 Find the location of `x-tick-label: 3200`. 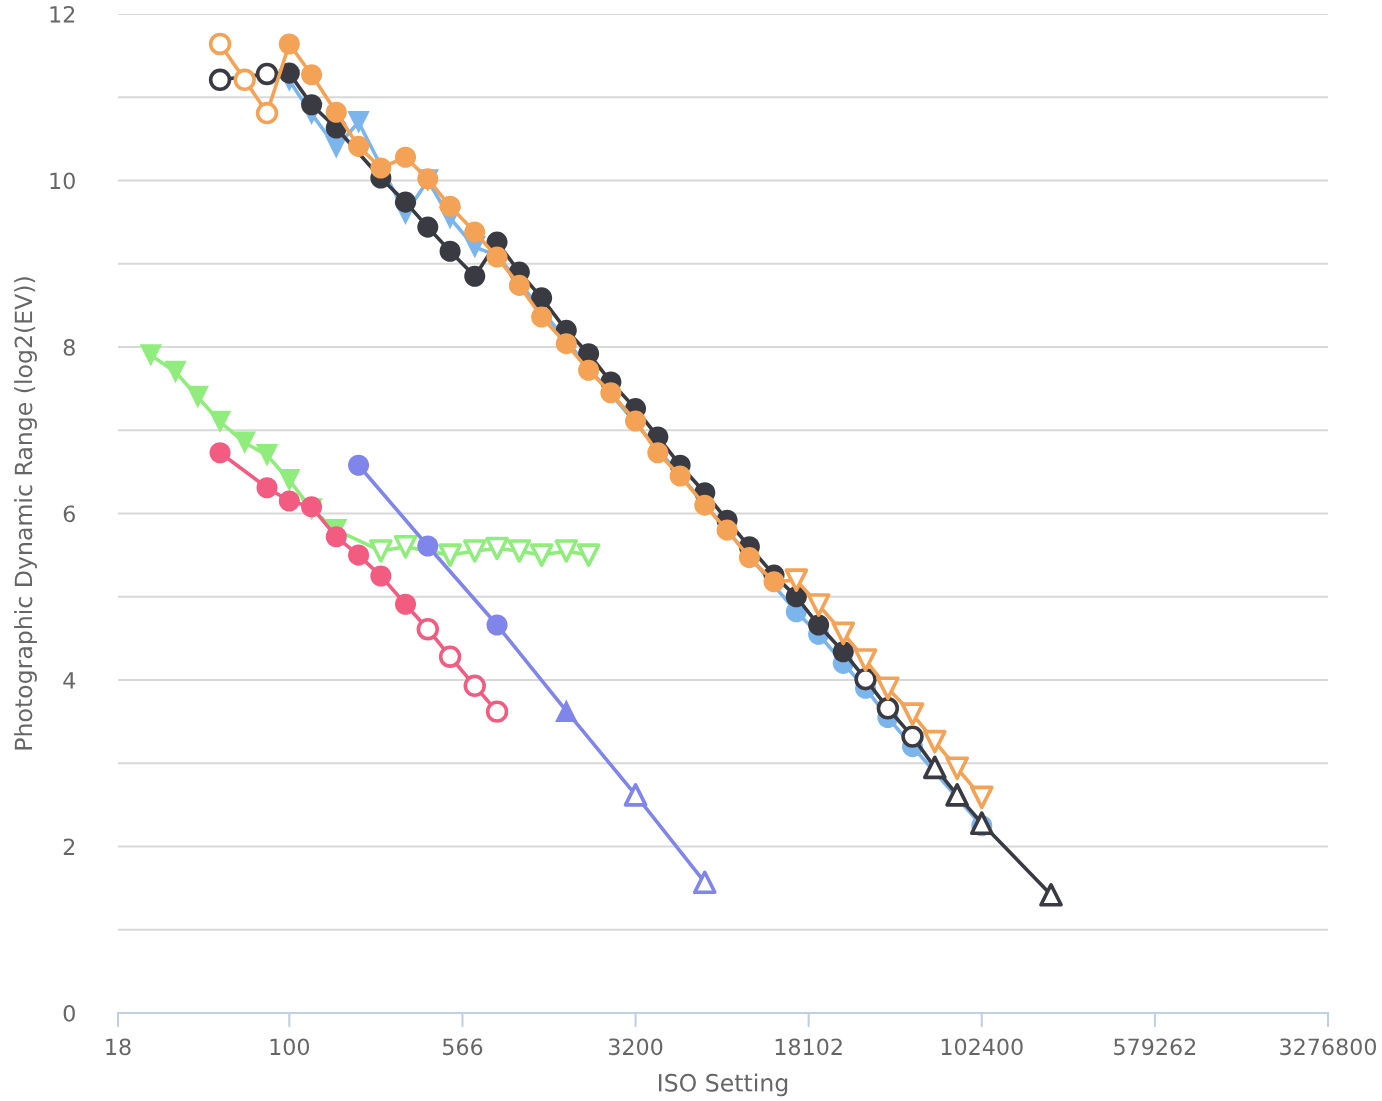

x-tick-label: 3200 is located at coordinates (635, 1047).